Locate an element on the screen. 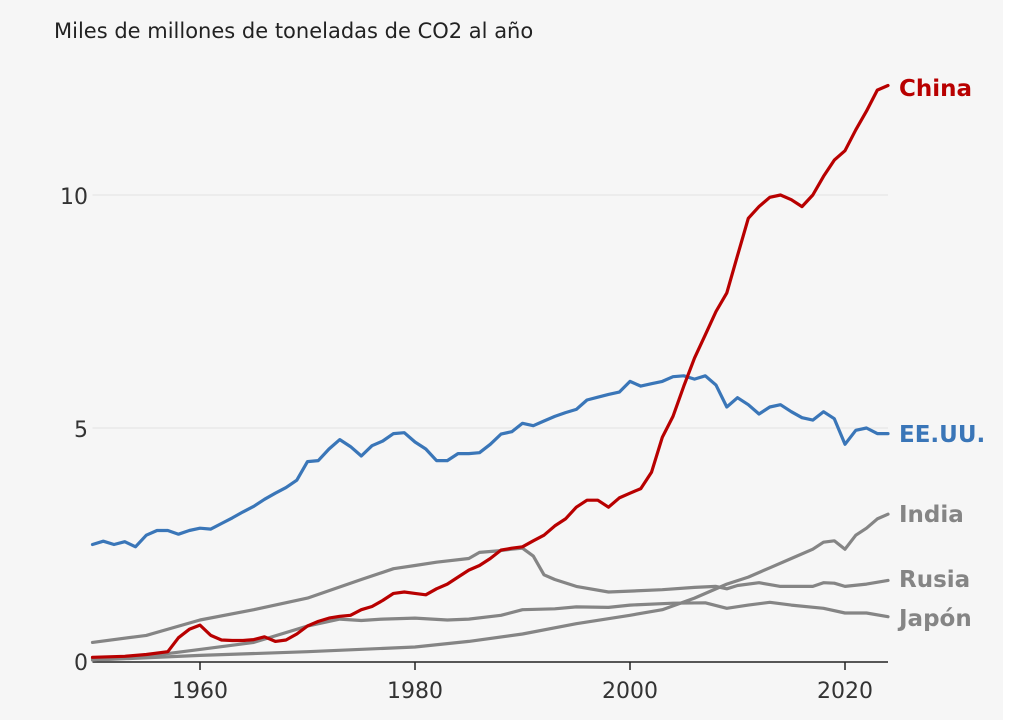  y-tick-label: 5 is located at coordinates (81, 430).